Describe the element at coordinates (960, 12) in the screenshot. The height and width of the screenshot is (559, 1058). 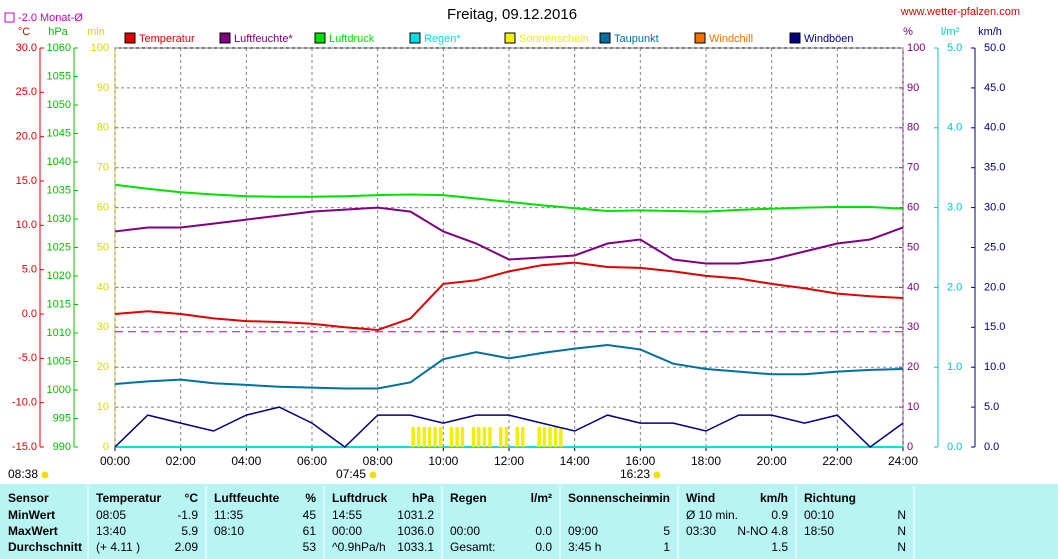
I see `source: www.wetter-pfalzen.com` at that location.